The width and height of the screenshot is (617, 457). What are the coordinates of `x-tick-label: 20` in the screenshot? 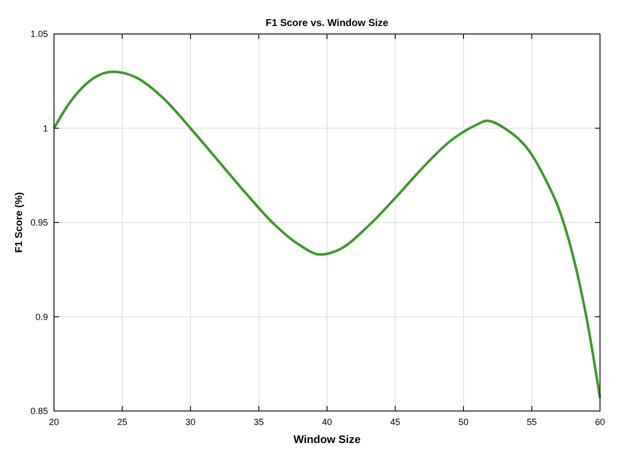 It's located at (54, 422).